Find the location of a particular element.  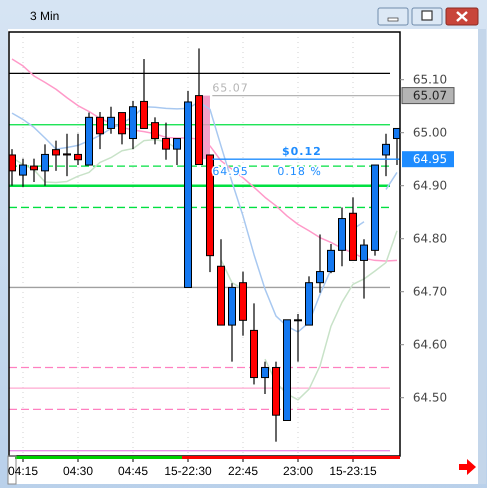

annotation: 65.07 is located at coordinates (230, 88).